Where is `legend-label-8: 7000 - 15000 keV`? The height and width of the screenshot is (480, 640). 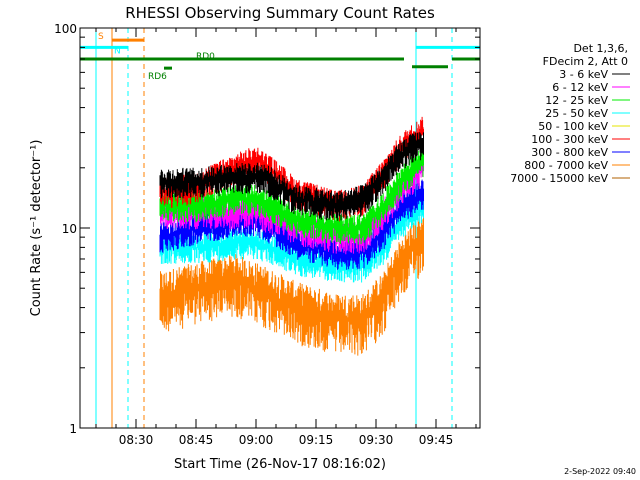
legend-label-8: 7000 - 15000 keV is located at coordinates (559, 178).